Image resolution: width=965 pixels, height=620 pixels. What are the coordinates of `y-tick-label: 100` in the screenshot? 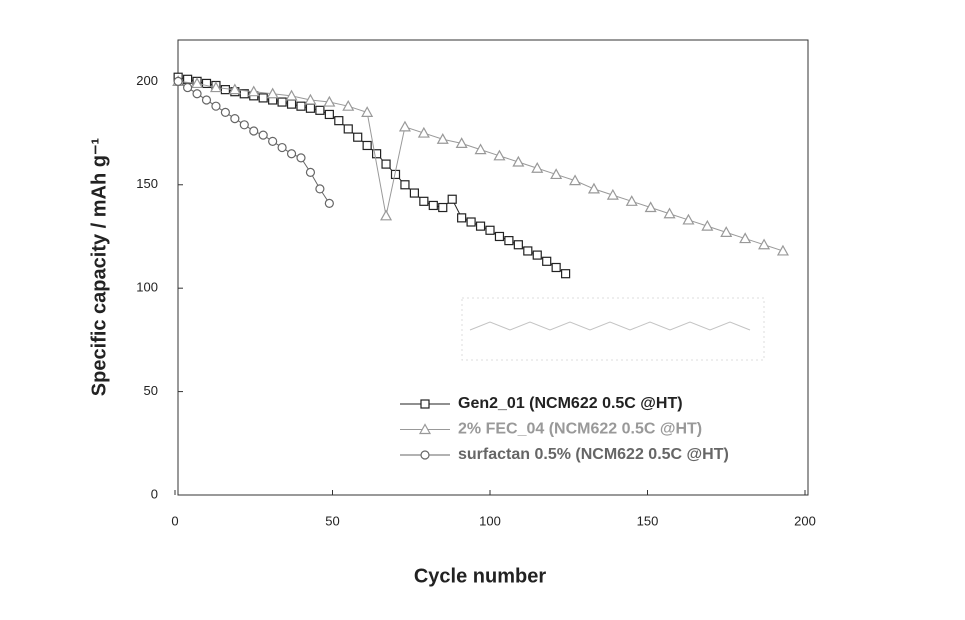 It's located at (147, 287).